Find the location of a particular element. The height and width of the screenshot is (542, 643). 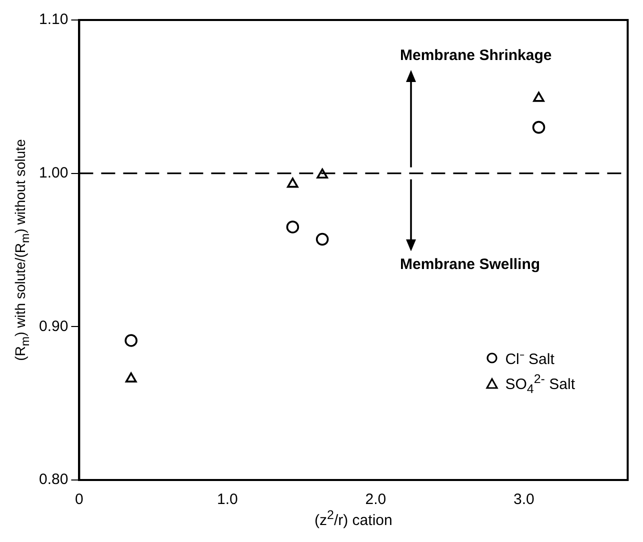

y-tick-label: 1.00 is located at coordinates (53, 173).